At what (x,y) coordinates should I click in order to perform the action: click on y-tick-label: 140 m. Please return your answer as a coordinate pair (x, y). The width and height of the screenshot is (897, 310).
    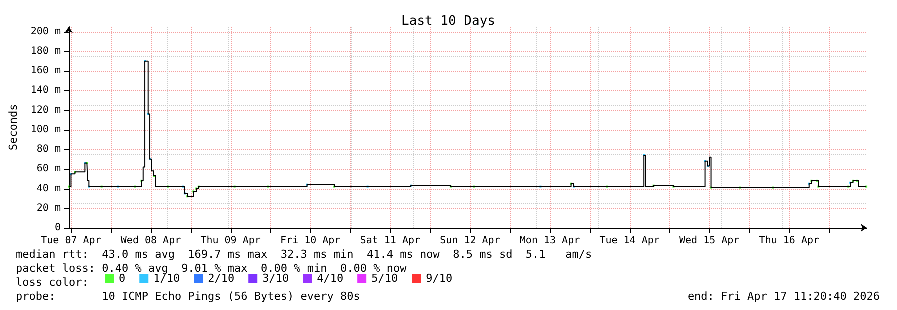
    Looking at the image, I should click on (45, 90).